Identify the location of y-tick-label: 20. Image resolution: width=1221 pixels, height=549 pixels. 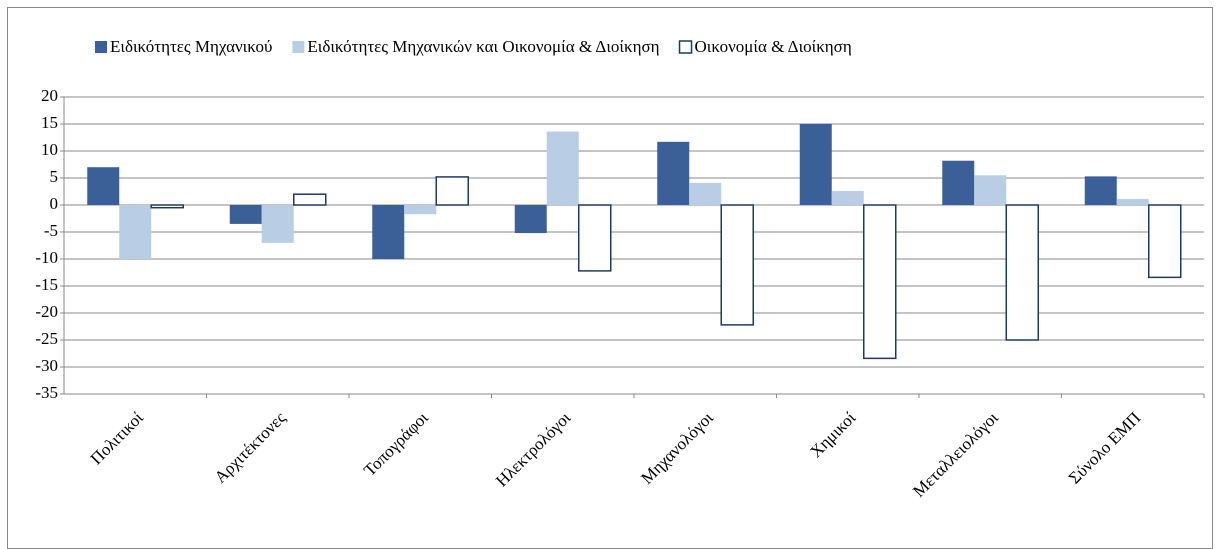
(49, 95).